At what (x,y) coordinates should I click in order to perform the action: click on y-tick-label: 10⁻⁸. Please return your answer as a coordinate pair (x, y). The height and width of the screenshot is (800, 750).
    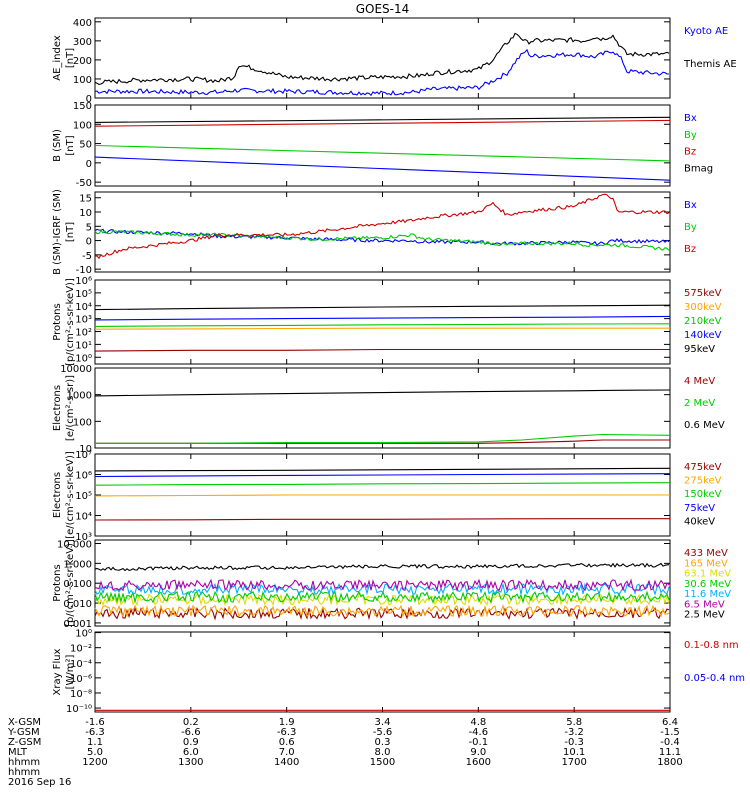
    Looking at the image, I should click on (81, 694).